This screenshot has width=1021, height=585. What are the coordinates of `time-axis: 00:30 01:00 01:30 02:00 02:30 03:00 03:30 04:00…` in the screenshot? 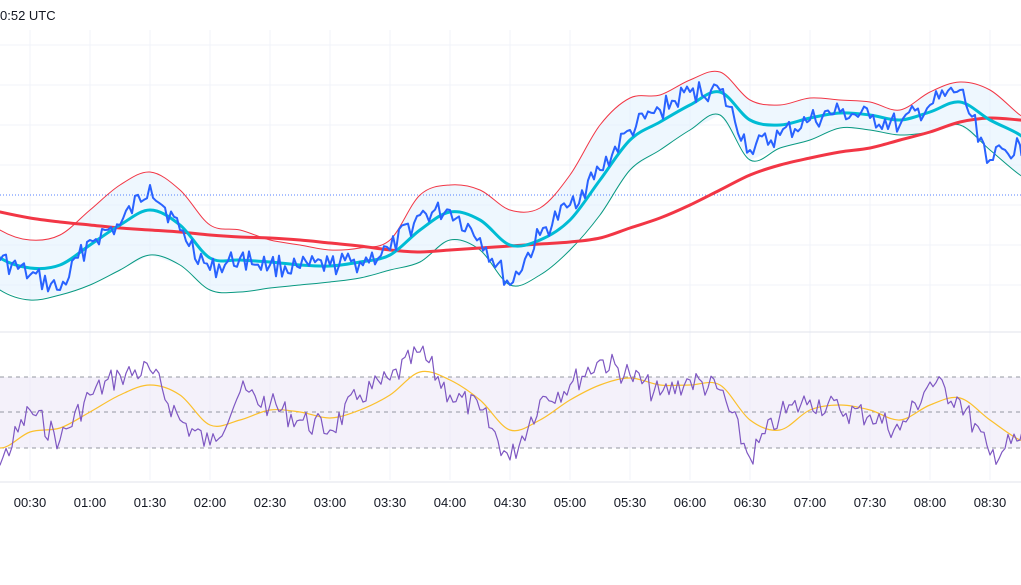 It's located at (510, 502).